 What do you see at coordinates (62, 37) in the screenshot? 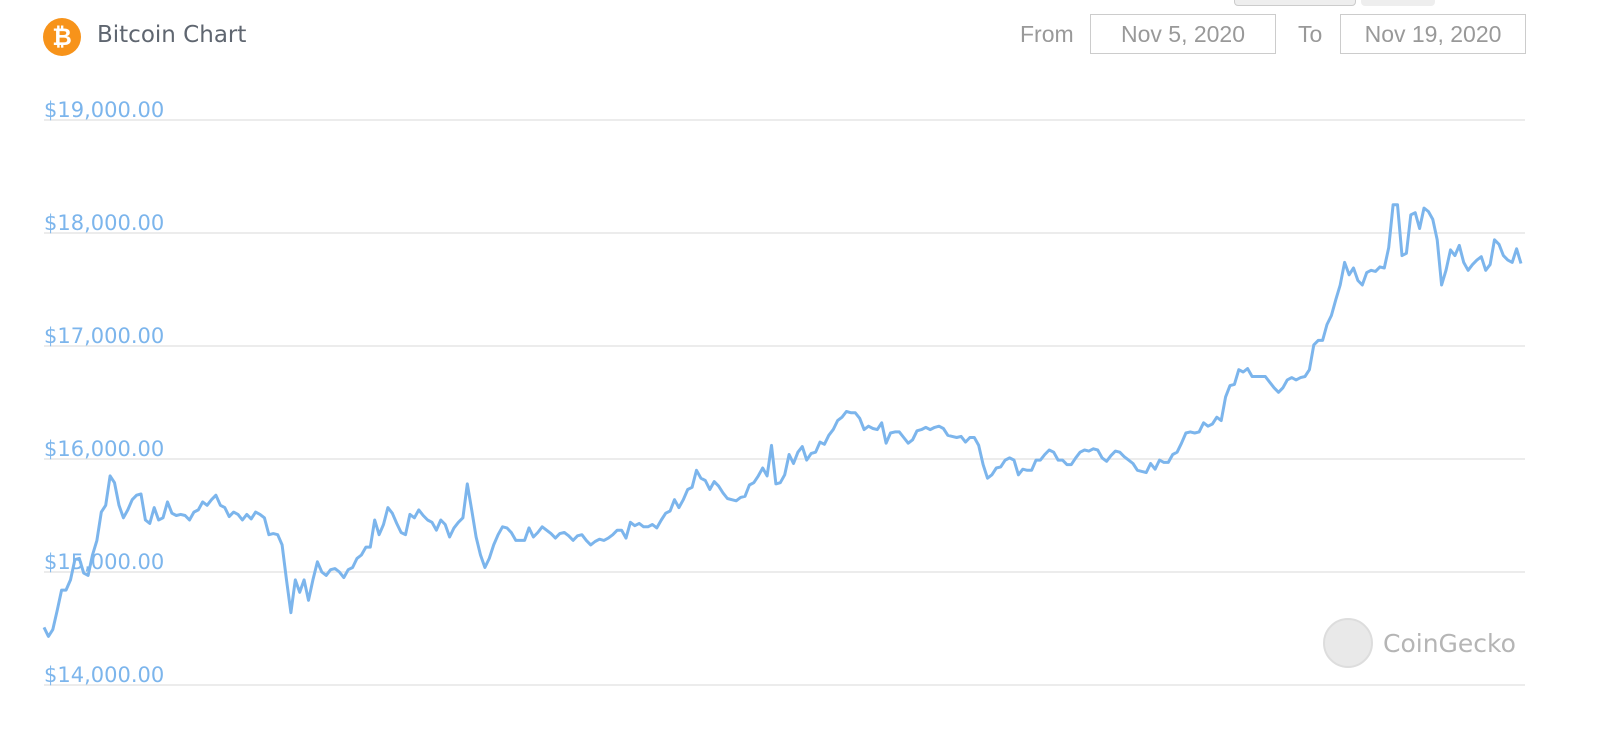
I see `bitcoin-icon: ₿` at bounding box center [62, 37].